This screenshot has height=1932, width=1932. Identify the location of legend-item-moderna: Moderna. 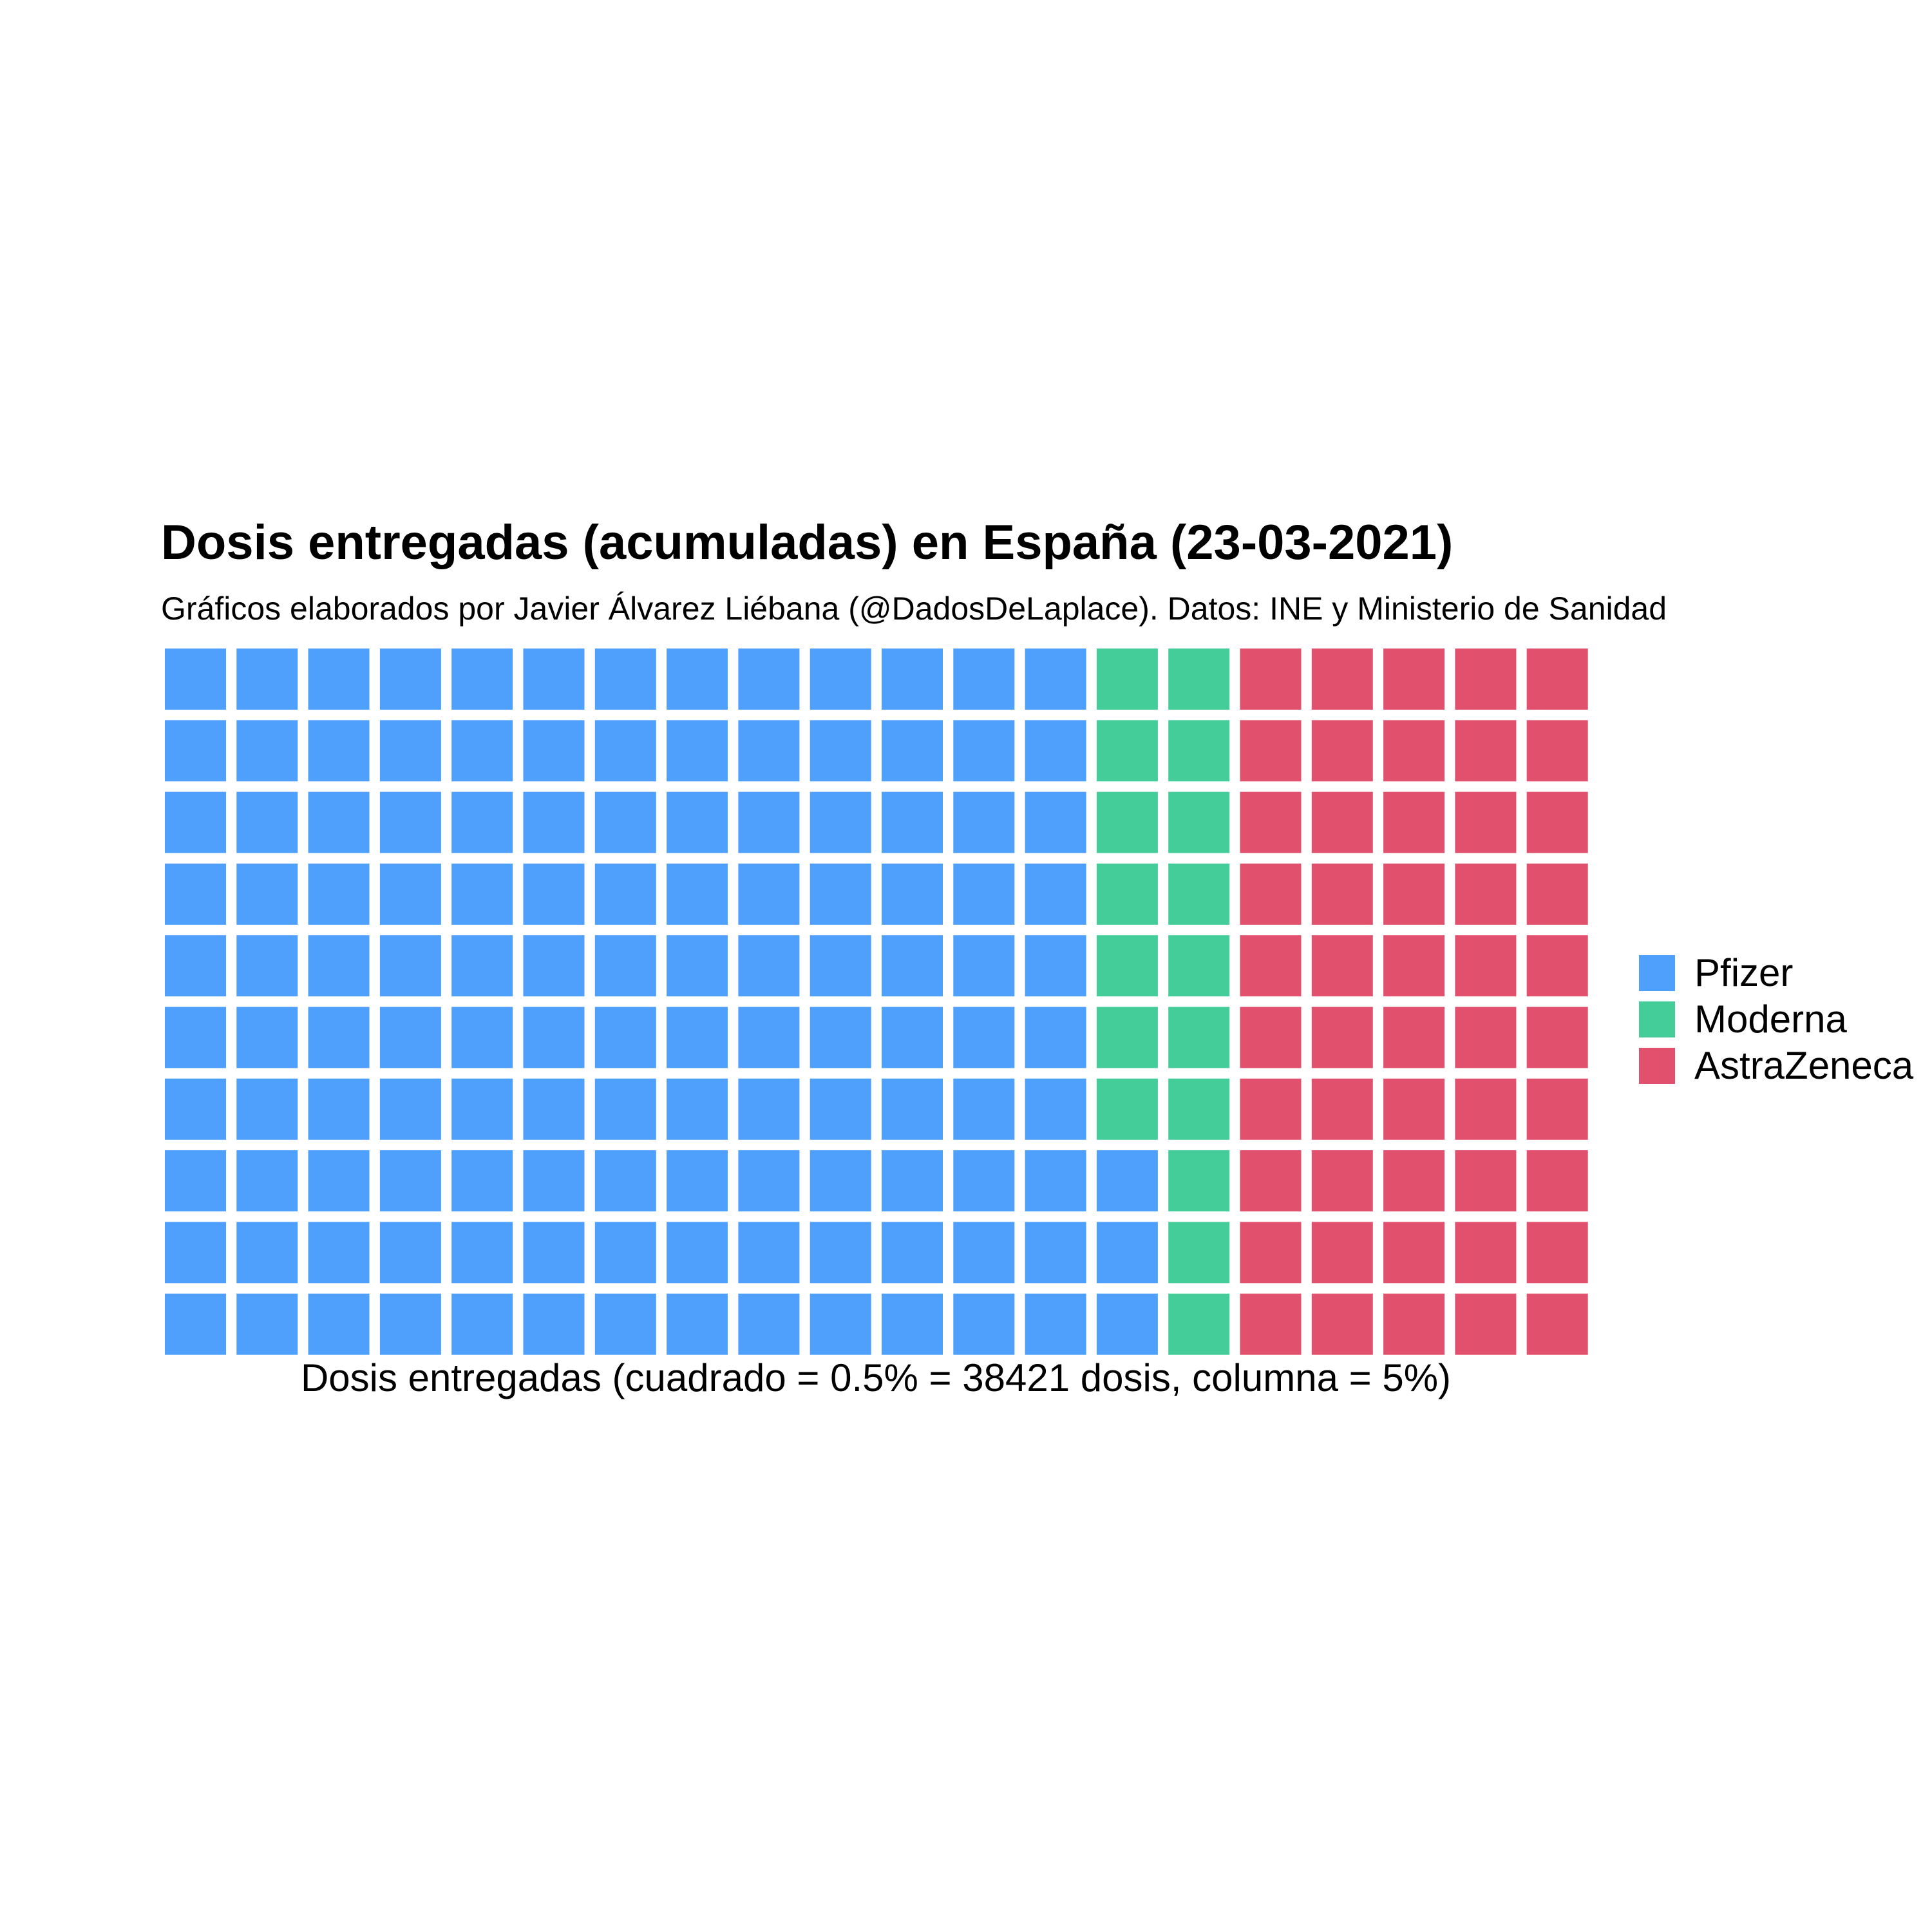
(1776, 1019).